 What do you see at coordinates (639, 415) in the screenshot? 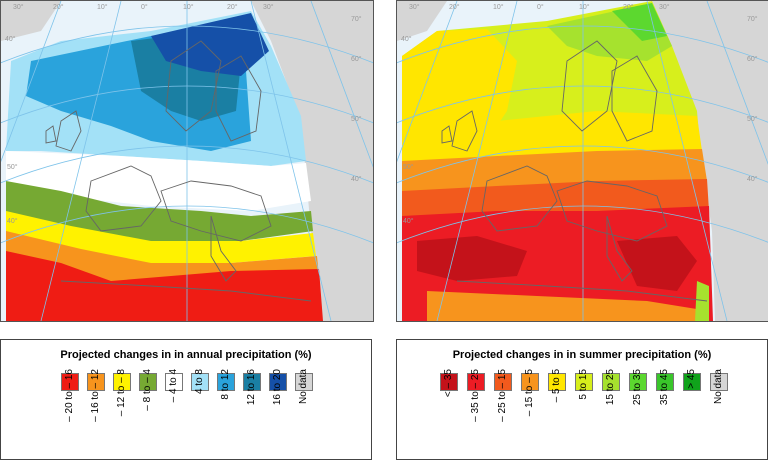
I see `legend-item: 25 to 35` at bounding box center [639, 415].